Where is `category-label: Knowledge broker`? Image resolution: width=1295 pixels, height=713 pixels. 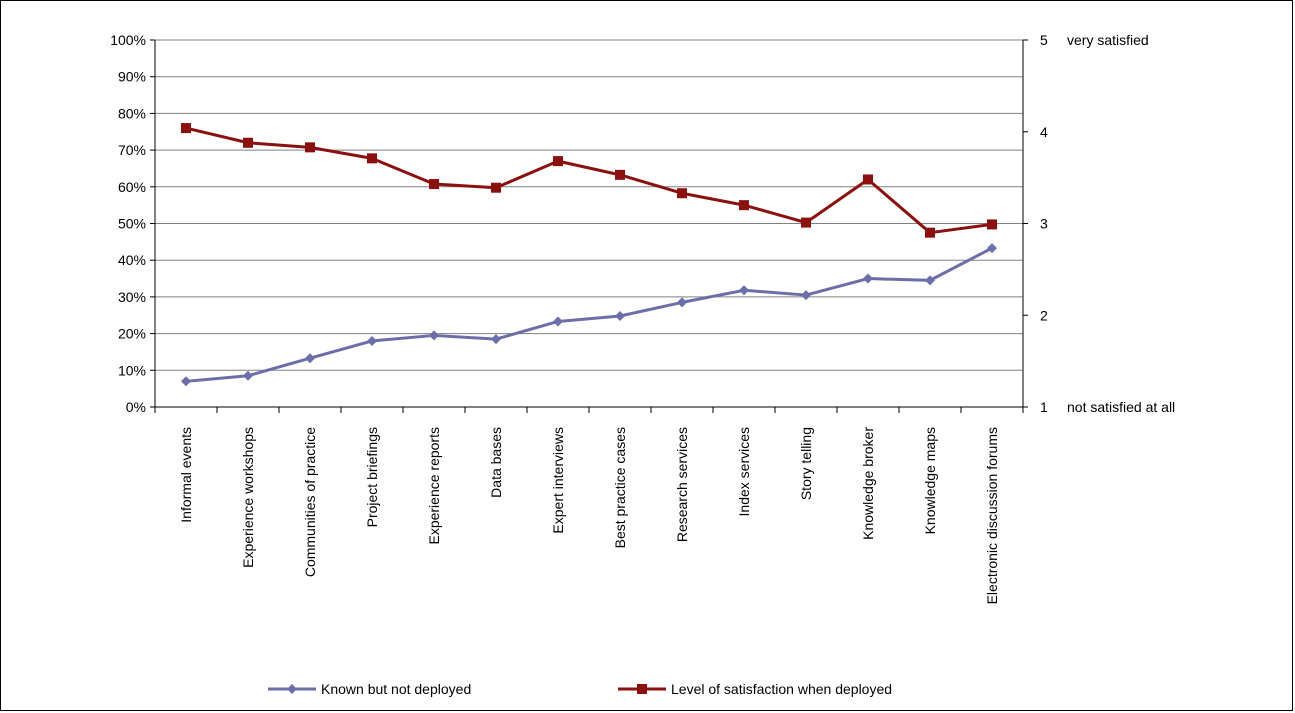
category-label: Knowledge broker is located at coordinates (868, 483).